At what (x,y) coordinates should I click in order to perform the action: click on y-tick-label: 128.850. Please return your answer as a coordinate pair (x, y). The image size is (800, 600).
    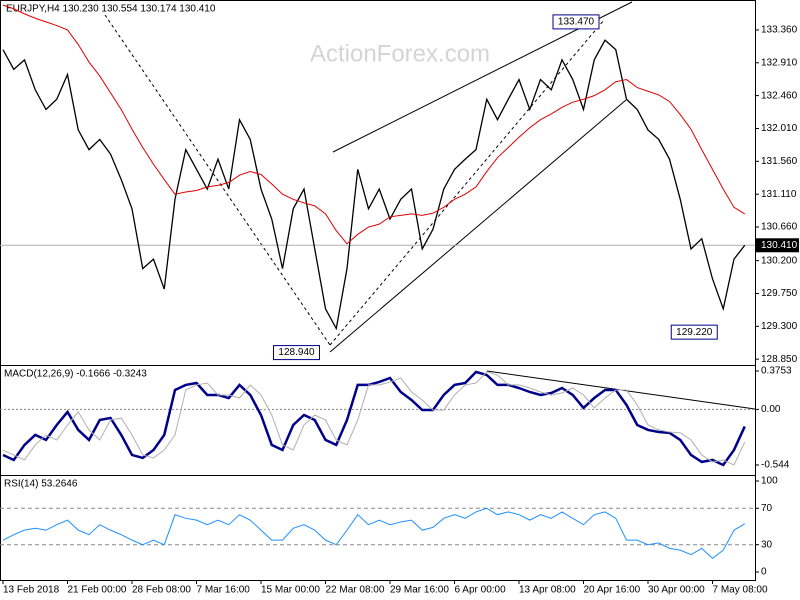
    Looking at the image, I should click on (779, 359).